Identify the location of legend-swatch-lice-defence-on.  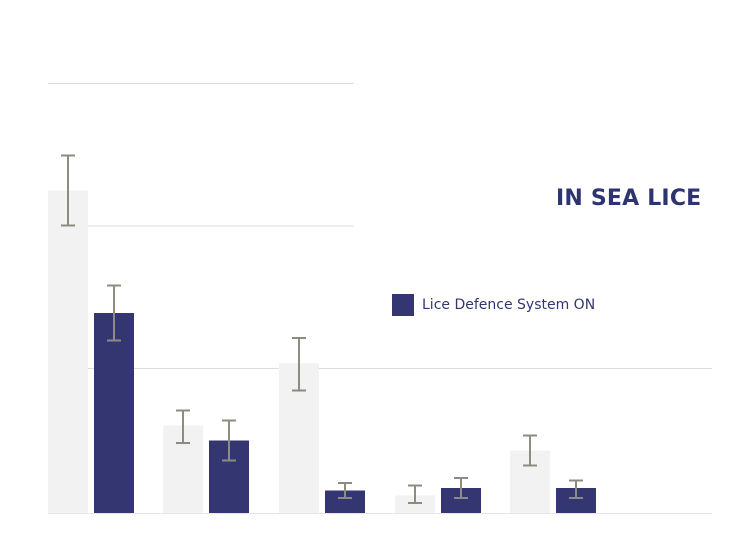
(403, 305).